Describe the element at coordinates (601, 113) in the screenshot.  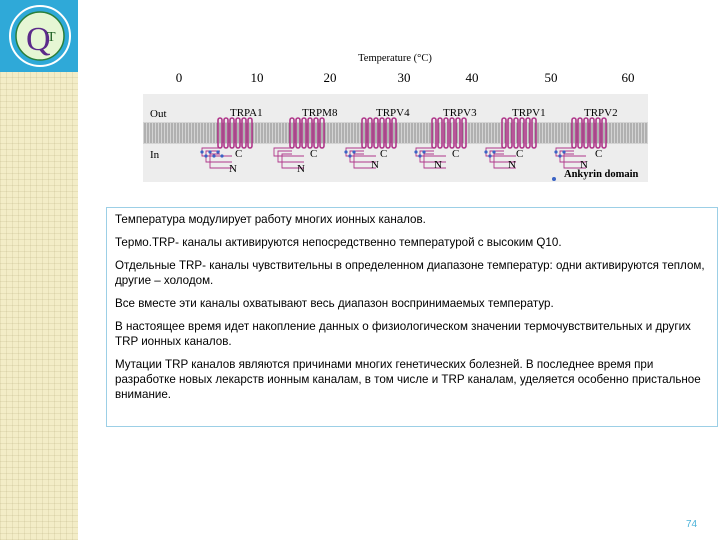
I see `channel-name: TRPV2` at that location.